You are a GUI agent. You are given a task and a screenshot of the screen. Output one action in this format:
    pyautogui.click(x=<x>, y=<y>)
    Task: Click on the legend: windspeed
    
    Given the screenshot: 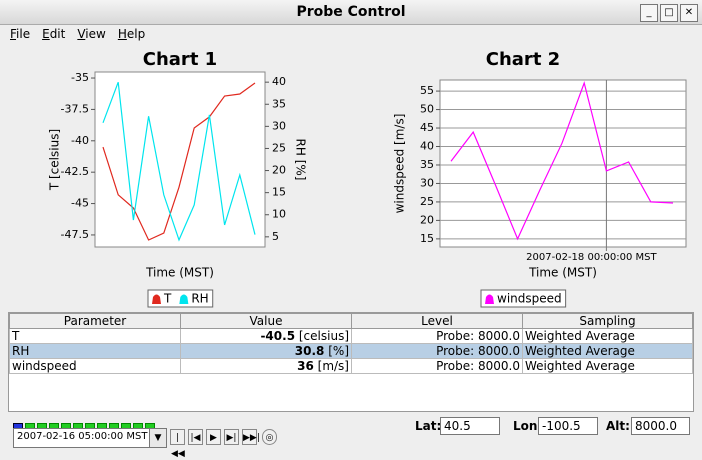 What is the action you would take?
    pyautogui.click(x=523, y=298)
    